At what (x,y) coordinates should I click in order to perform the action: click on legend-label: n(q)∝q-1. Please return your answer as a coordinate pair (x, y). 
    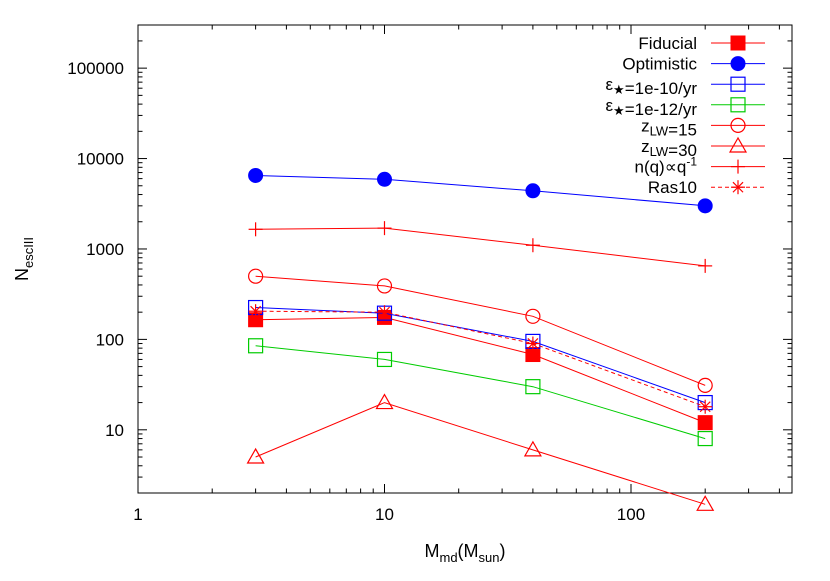
    Looking at the image, I should click on (665, 166).